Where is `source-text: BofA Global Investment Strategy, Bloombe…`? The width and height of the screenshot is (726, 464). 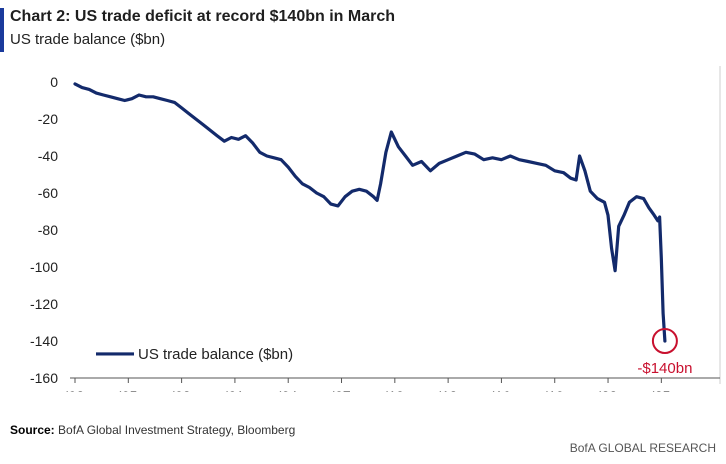 source-text: BofA Global Investment Strategy, Bloombe… is located at coordinates (177, 430).